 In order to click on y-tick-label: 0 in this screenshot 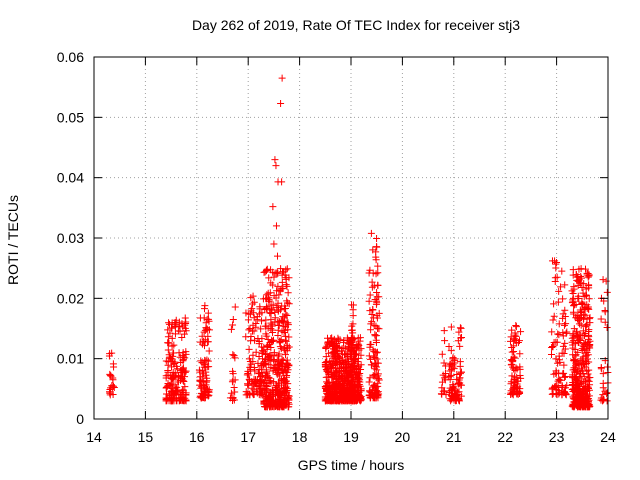, I will do `click(80, 419)`.